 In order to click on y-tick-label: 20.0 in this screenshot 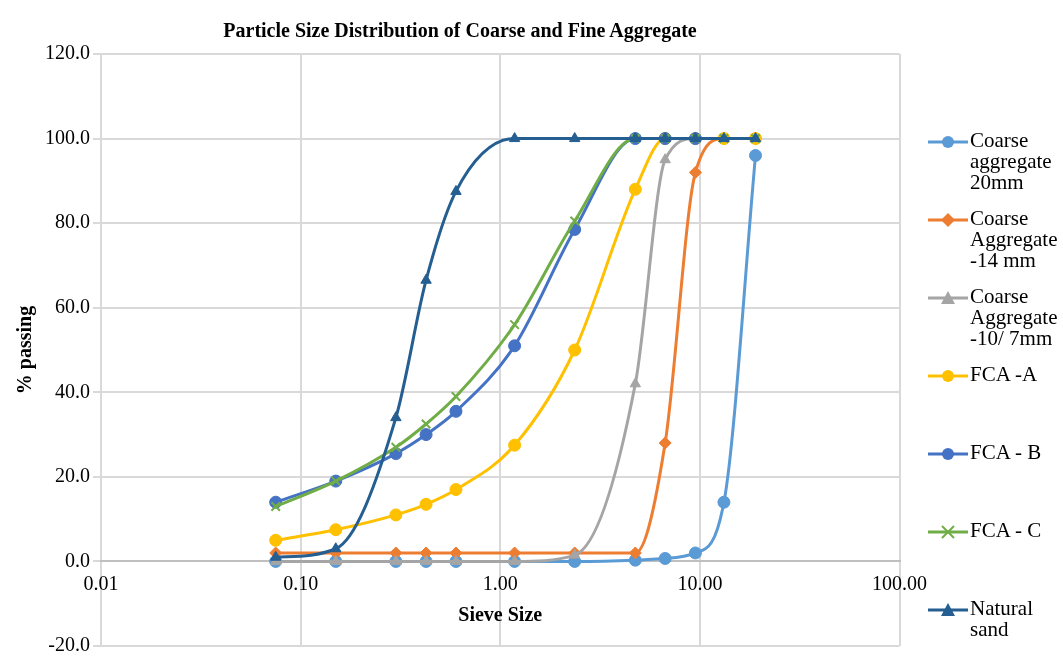, I will do `click(72, 475)`.